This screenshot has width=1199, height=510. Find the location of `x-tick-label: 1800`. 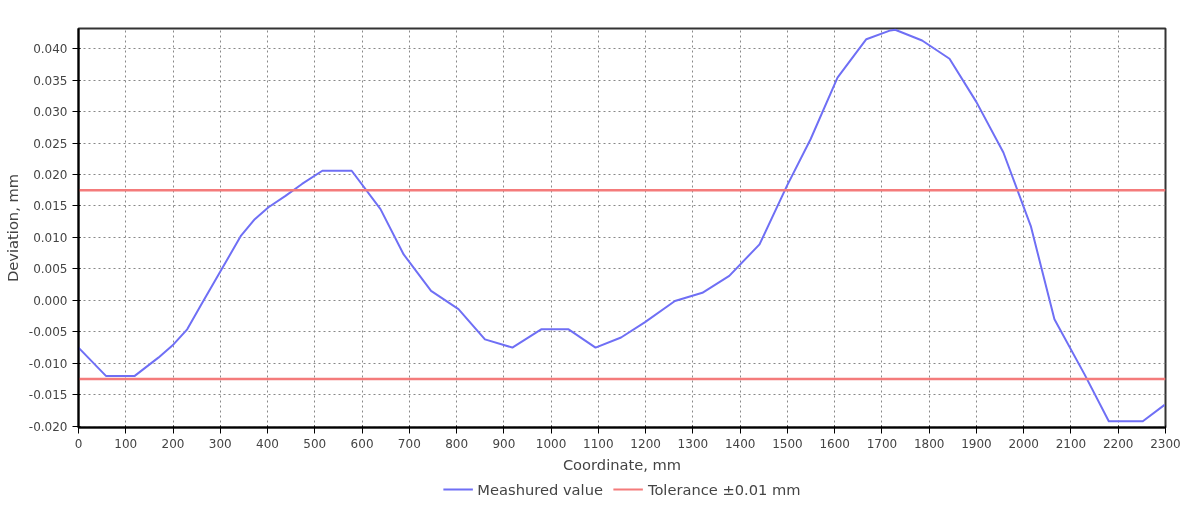

x-tick-label: 1800 is located at coordinates (929, 443).